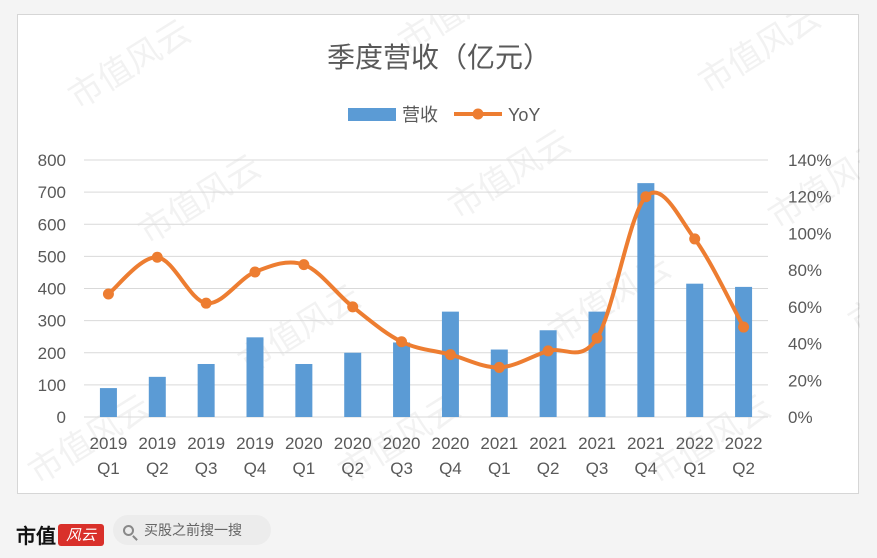 The width and height of the screenshot is (877, 558). Describe the element at coordinates (420, 115) in the screenshot. I see `legend-label-revenue: 营收` at that location.